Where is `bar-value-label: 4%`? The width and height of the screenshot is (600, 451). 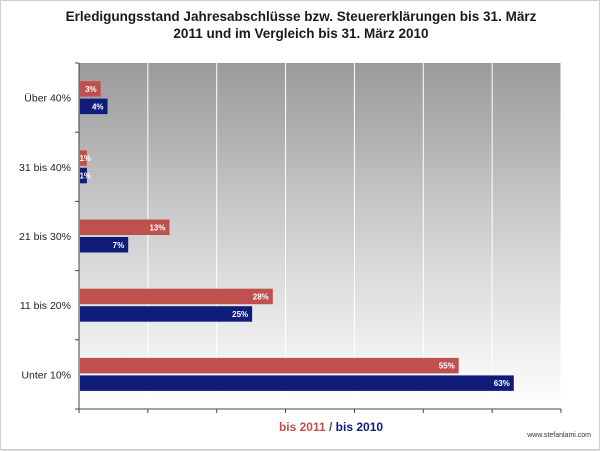 bar-value-label: 4% is located at coordinates (98, 106).